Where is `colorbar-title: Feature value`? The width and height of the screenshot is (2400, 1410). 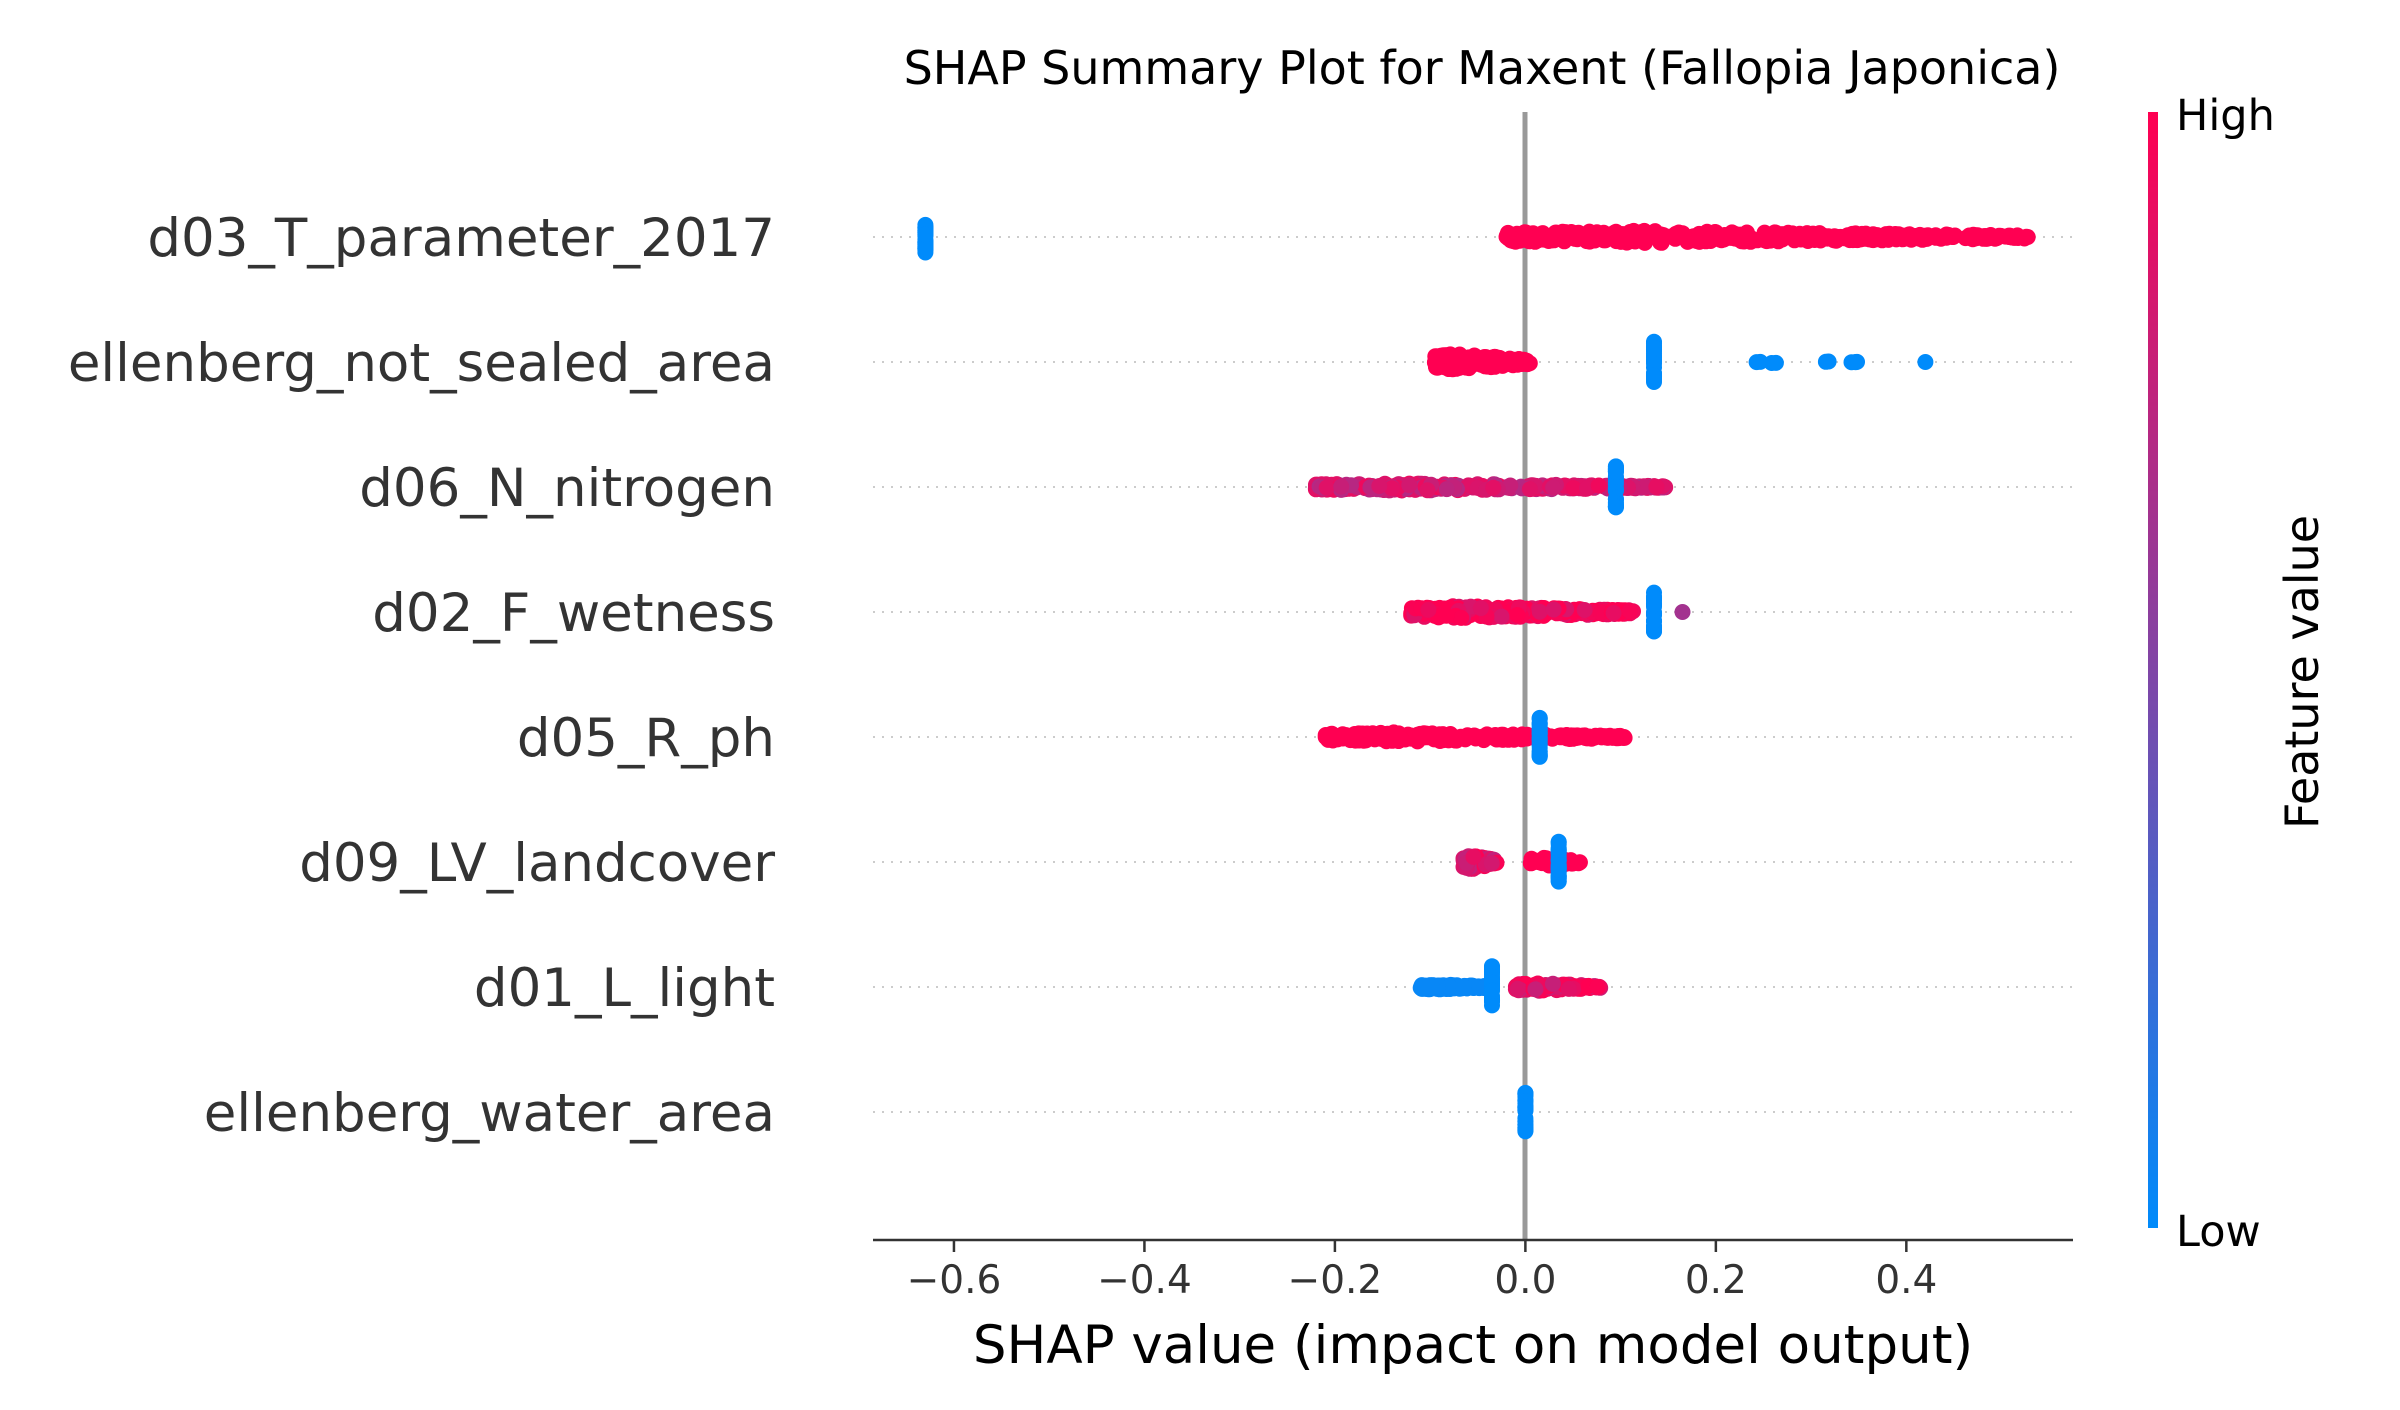 colorbar-title: Feature value is located at coordinates (2302, 672).